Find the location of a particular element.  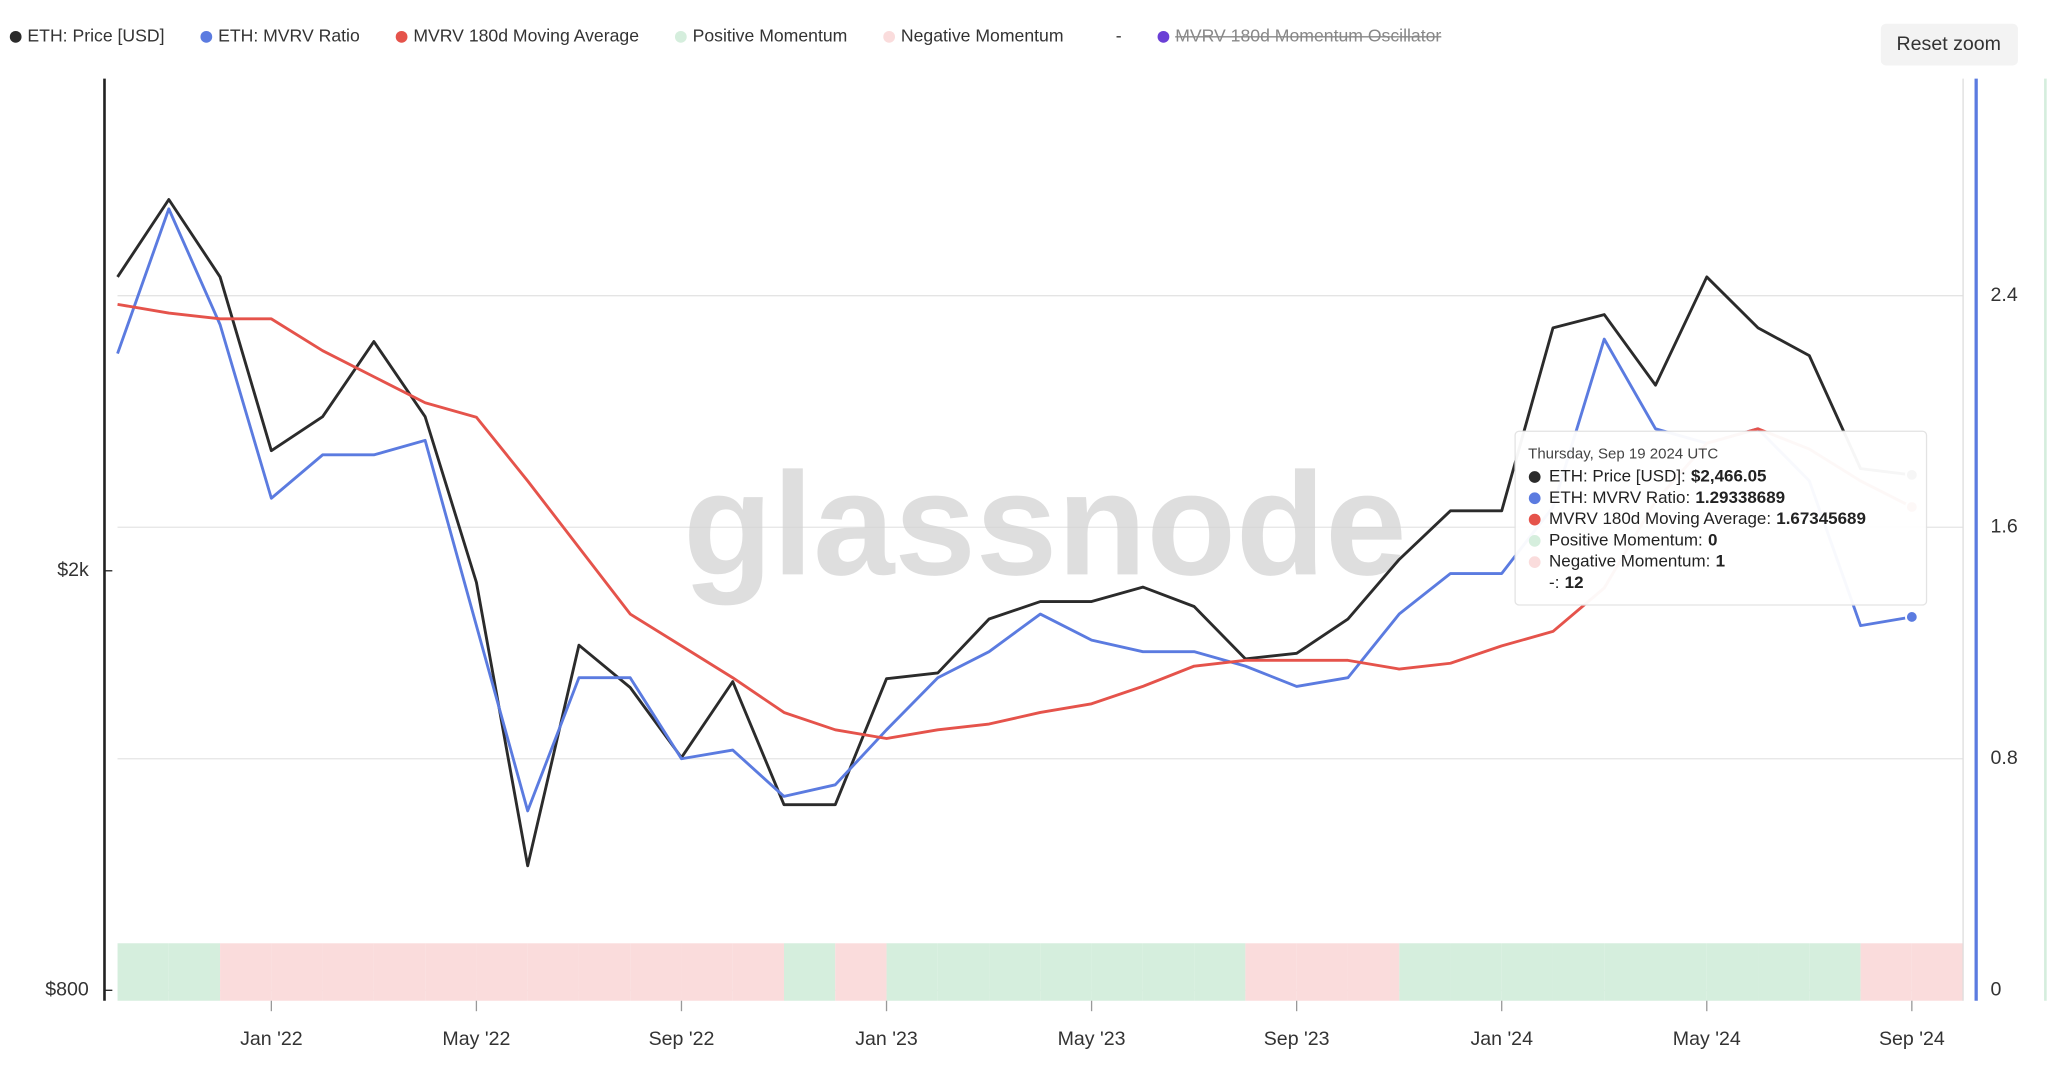

legend-label: ETH: MVRV Ratio is located at coordinates (289, 35).